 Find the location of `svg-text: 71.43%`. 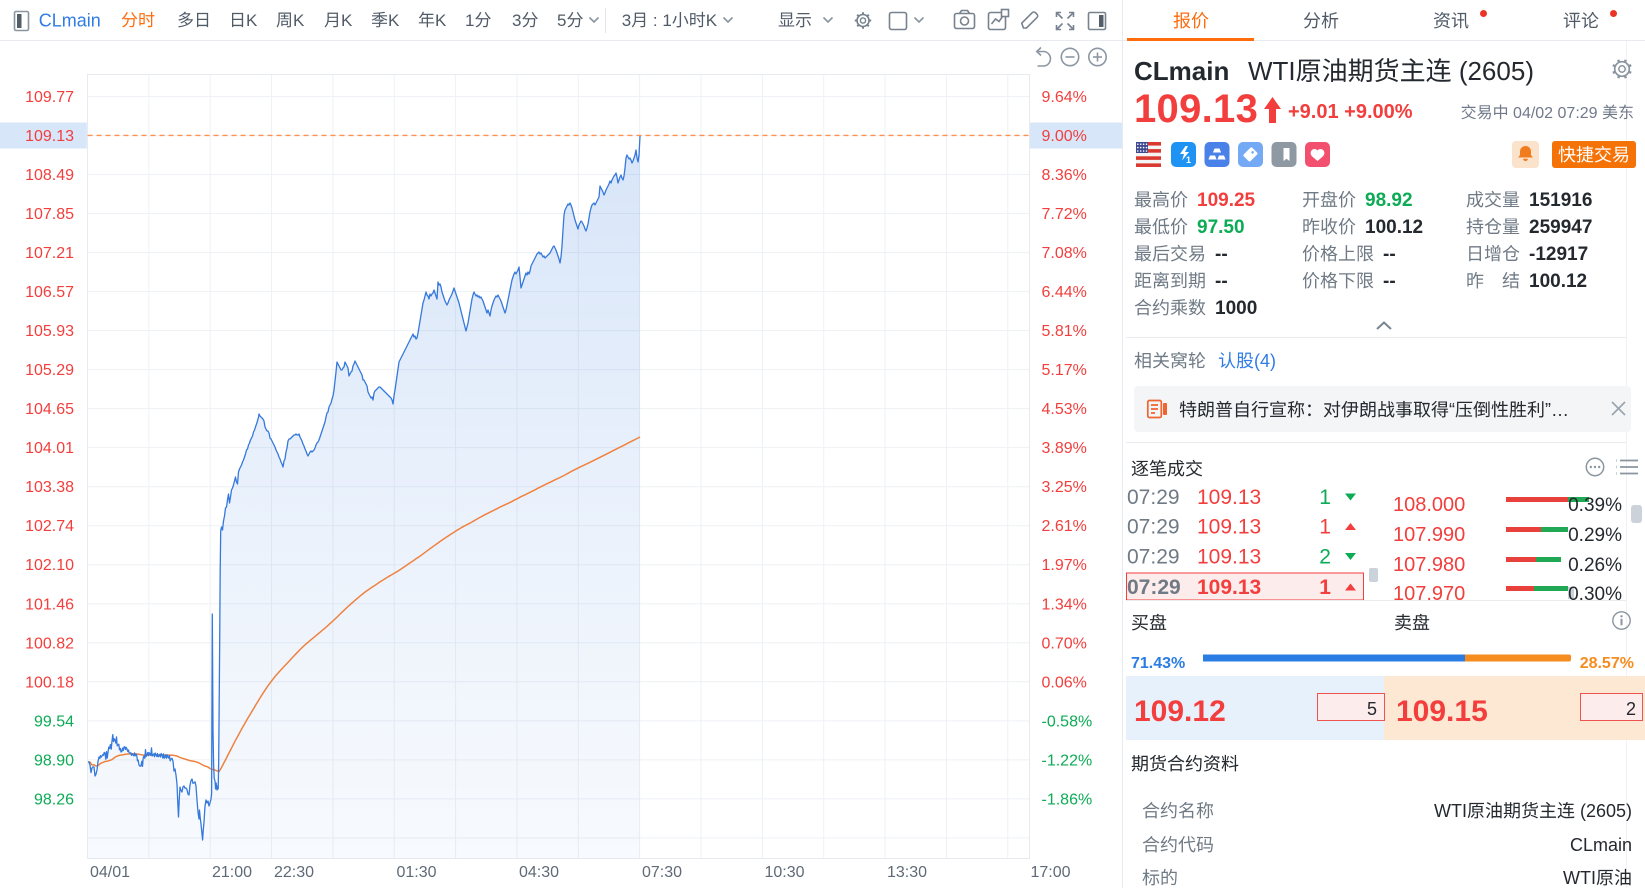

svg-text: 71.43% is located at coordinates (1158, 663).